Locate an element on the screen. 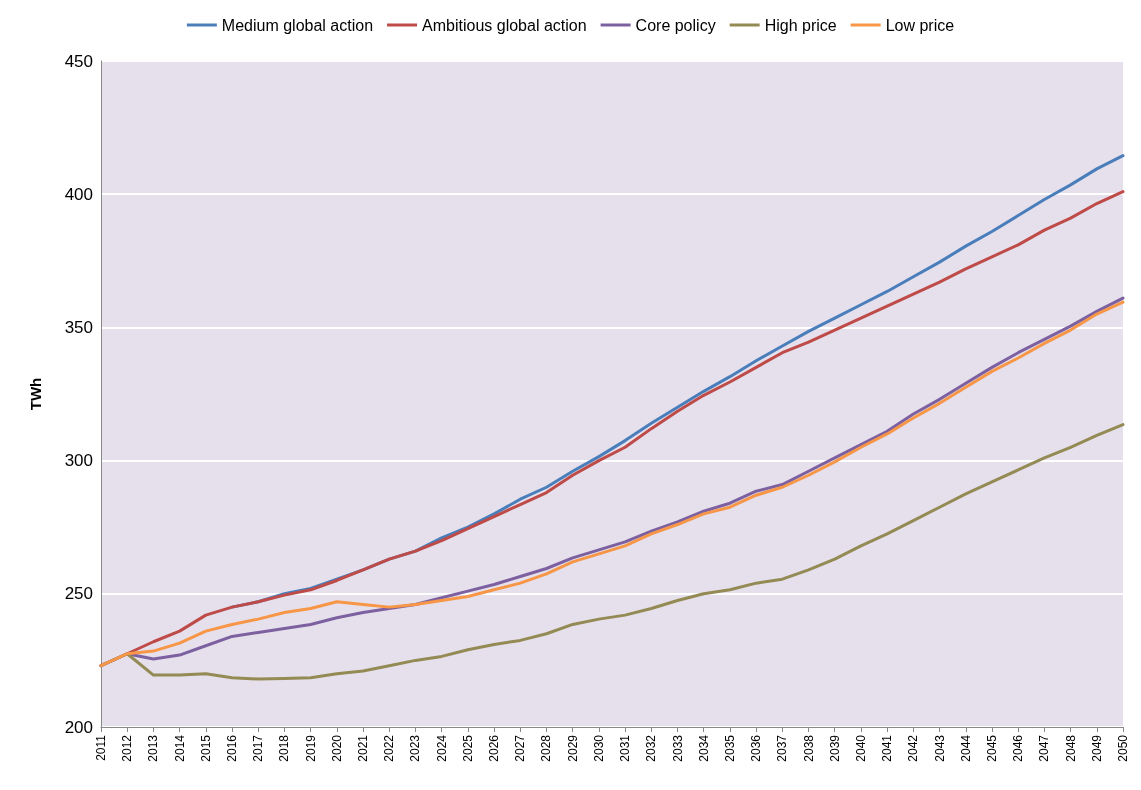 This screenshot has width=1141, height=790. x-tick-label: 2035 is located at coordinates (729, 748).